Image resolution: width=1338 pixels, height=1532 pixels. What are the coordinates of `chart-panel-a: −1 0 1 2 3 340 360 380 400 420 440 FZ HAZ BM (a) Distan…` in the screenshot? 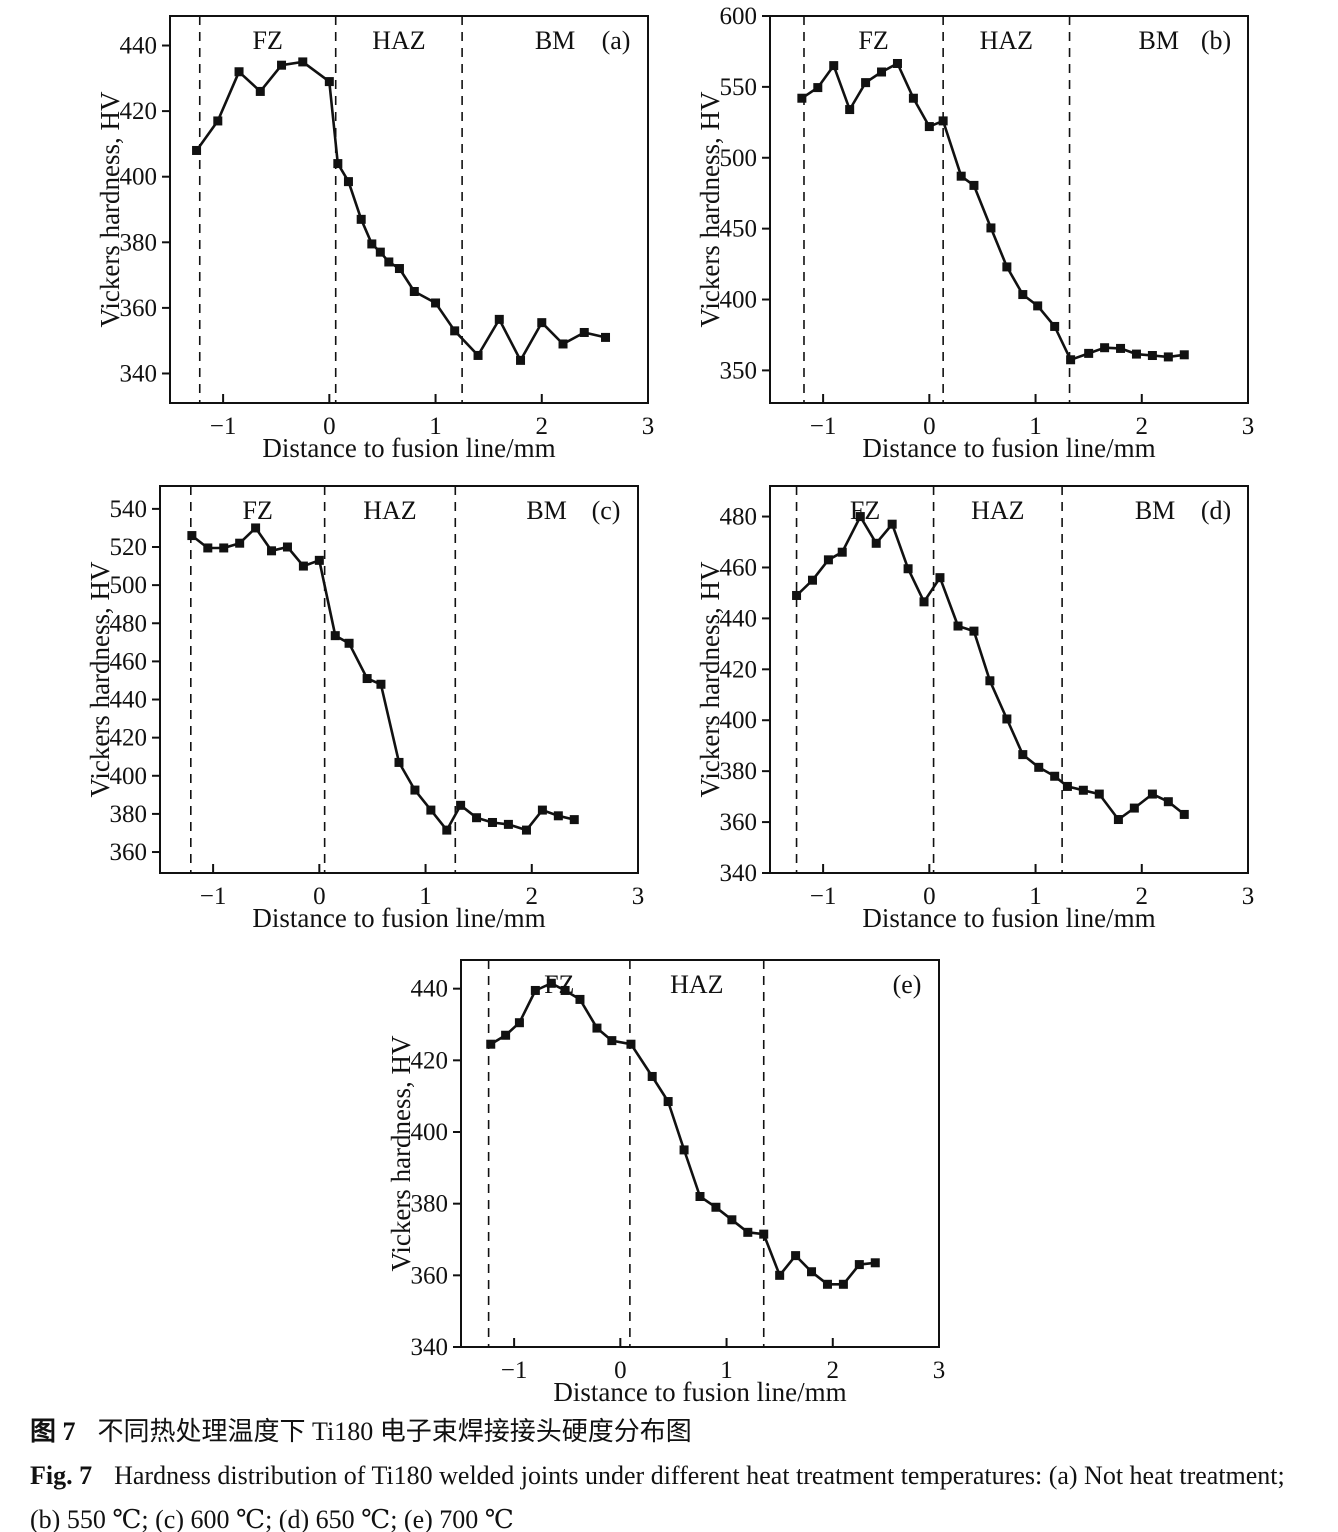 It's located at (377, 237).